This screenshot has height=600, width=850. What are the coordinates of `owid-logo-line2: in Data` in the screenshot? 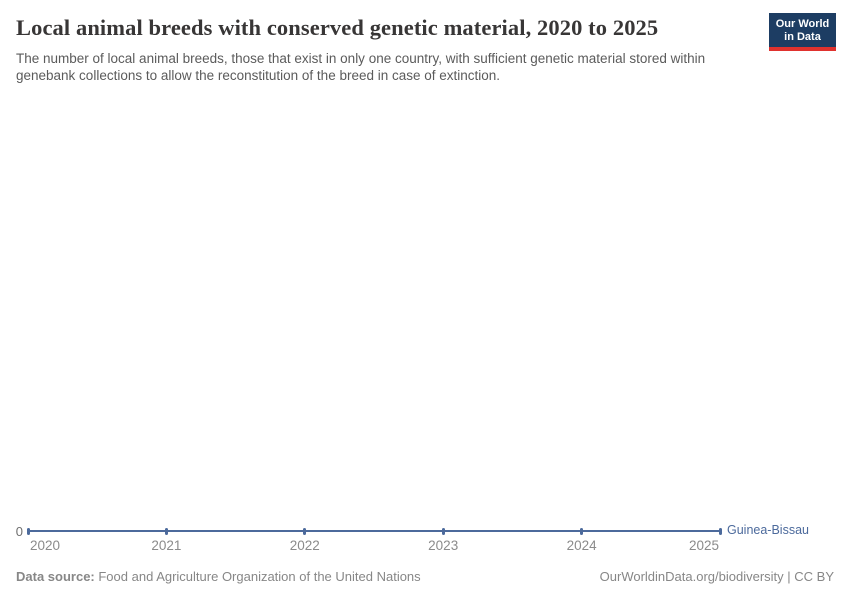 It's located at (802, 37).